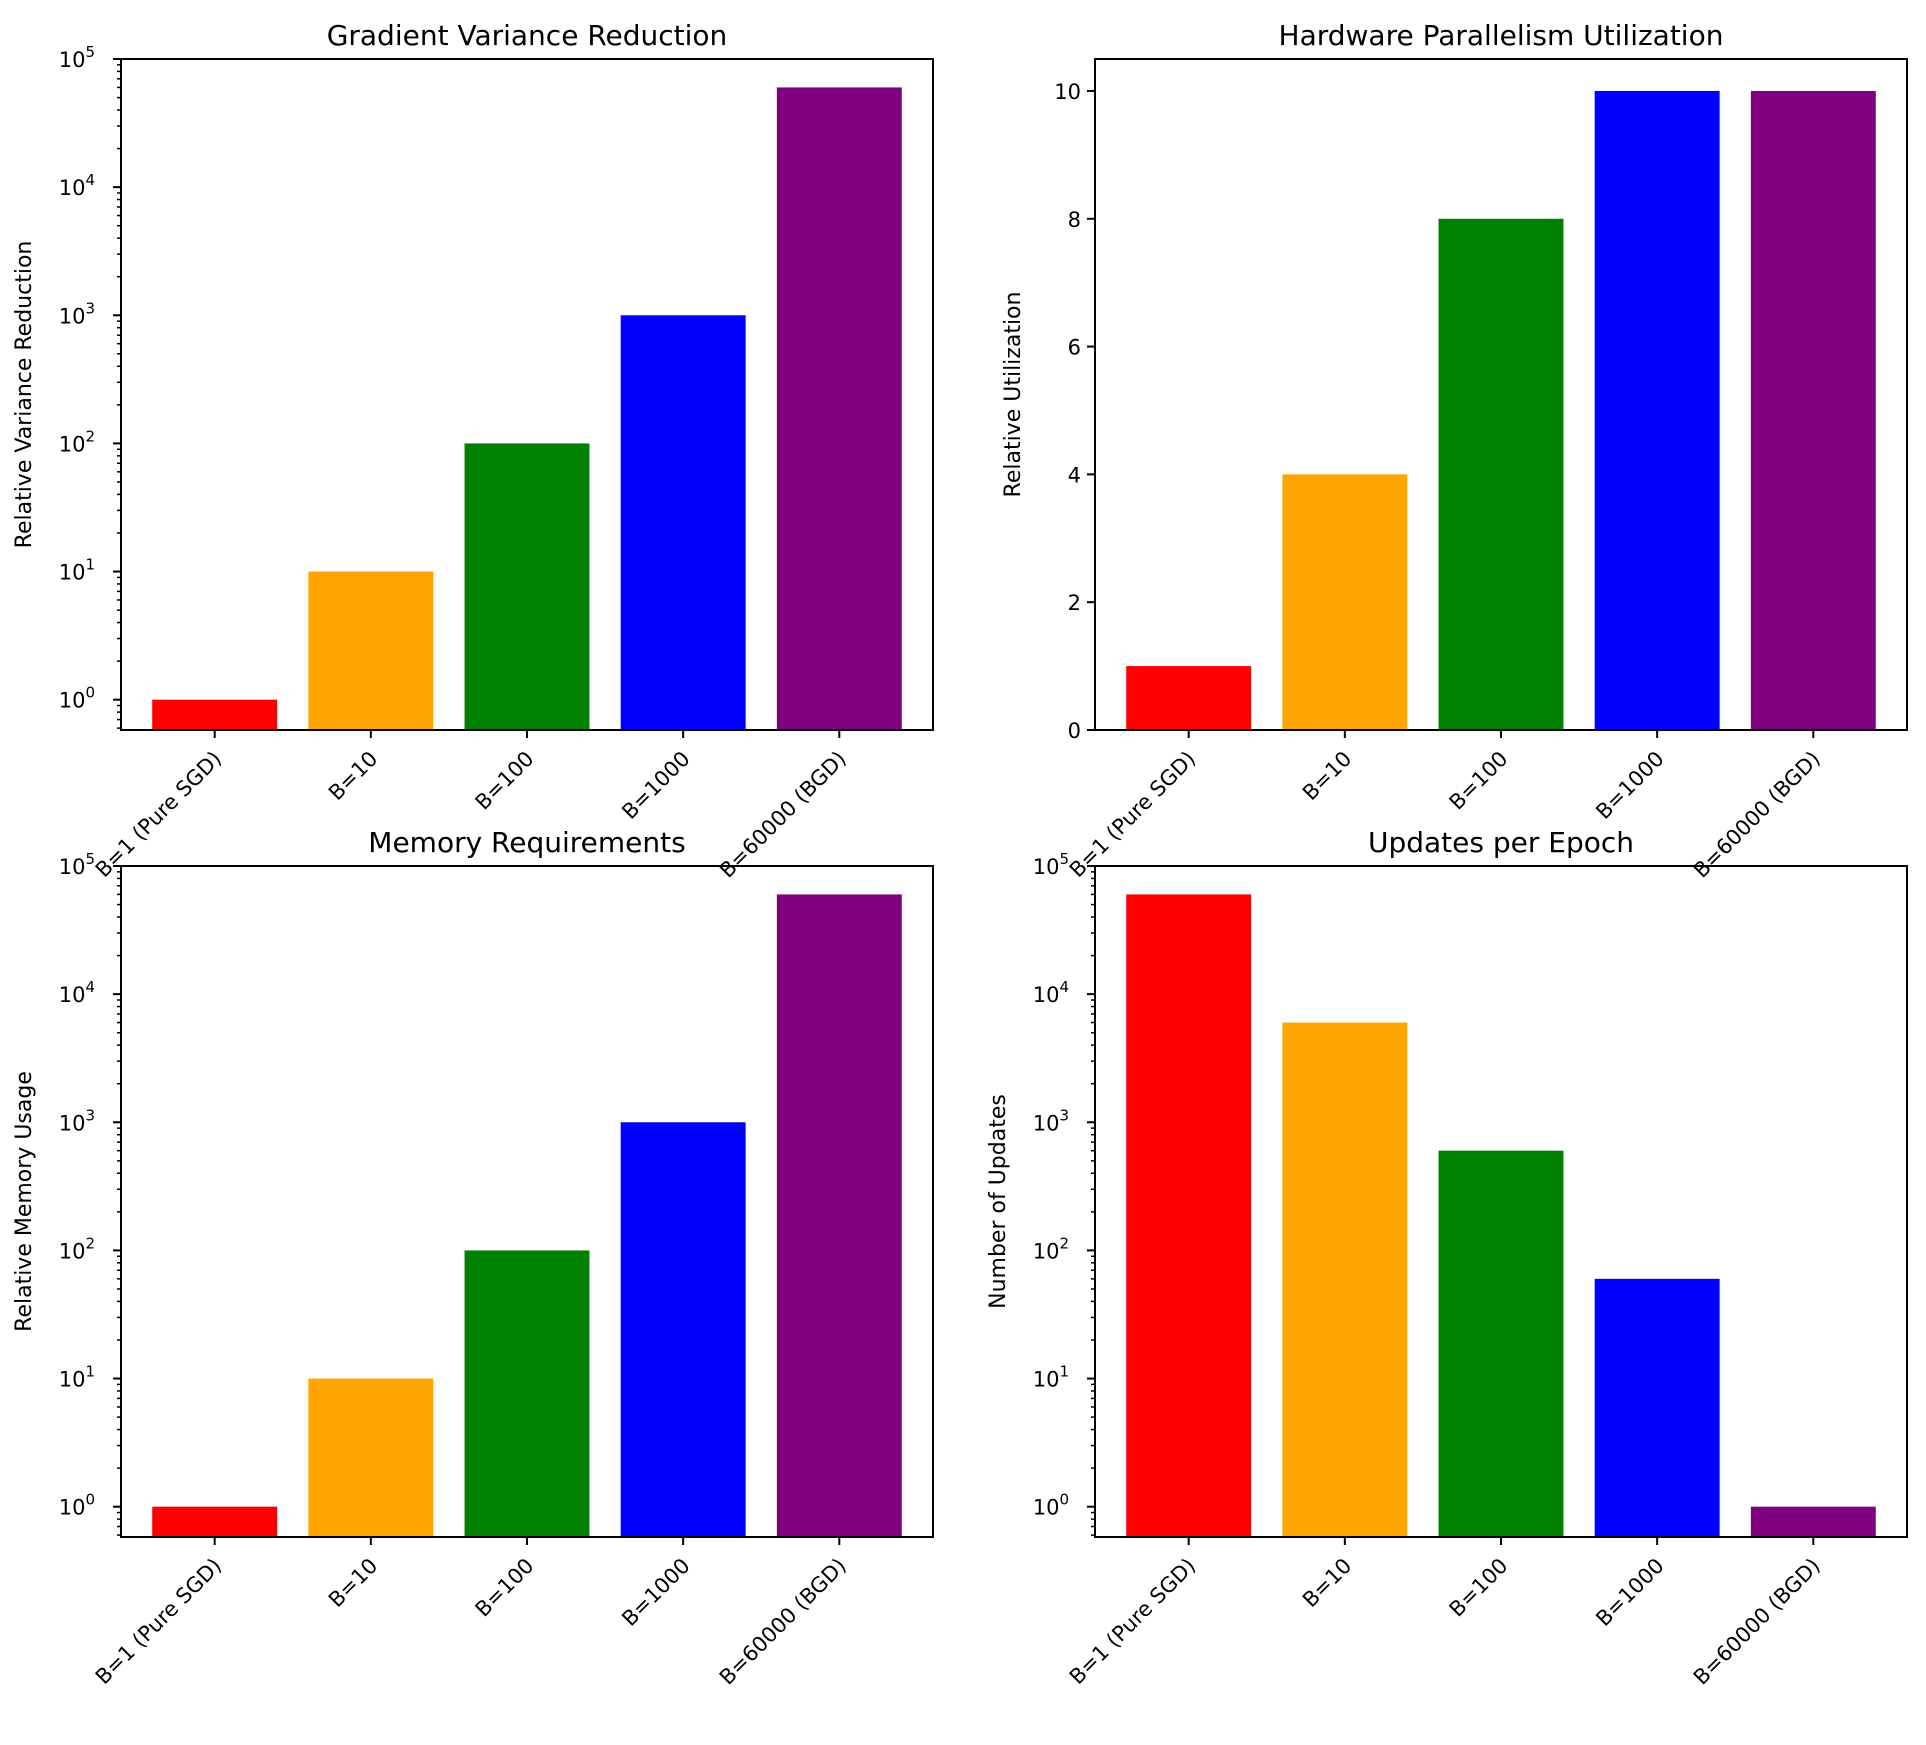 The image size is (1926, 1745). What do you see at coordinates (1074, 603) in the screenshot?
I see `y-tick-label: 2` at bounding box center [1074, 603].